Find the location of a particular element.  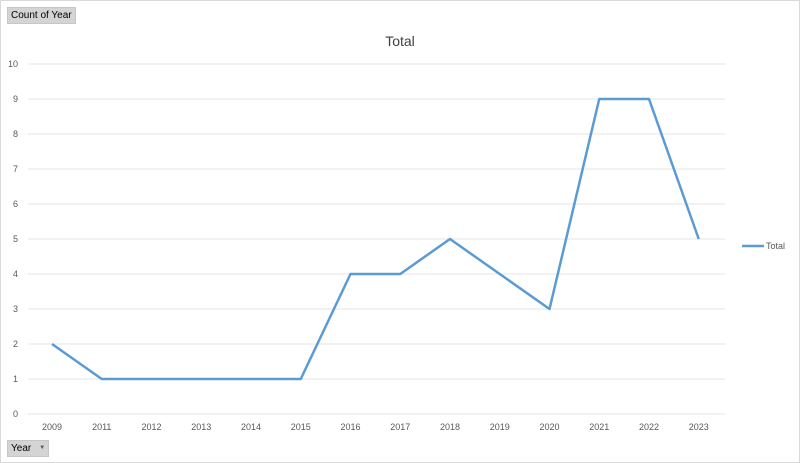

chart-title: Total is located at coordinates (400, 41).